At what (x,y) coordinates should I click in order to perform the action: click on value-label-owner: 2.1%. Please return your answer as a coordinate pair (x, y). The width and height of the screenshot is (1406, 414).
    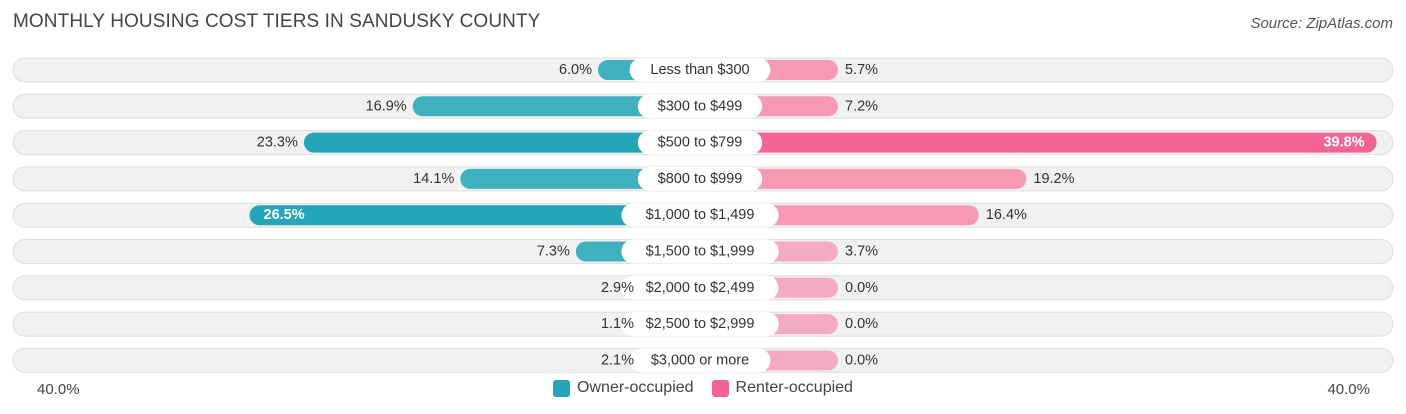
    Looking at the image, I should click on (617, 360).